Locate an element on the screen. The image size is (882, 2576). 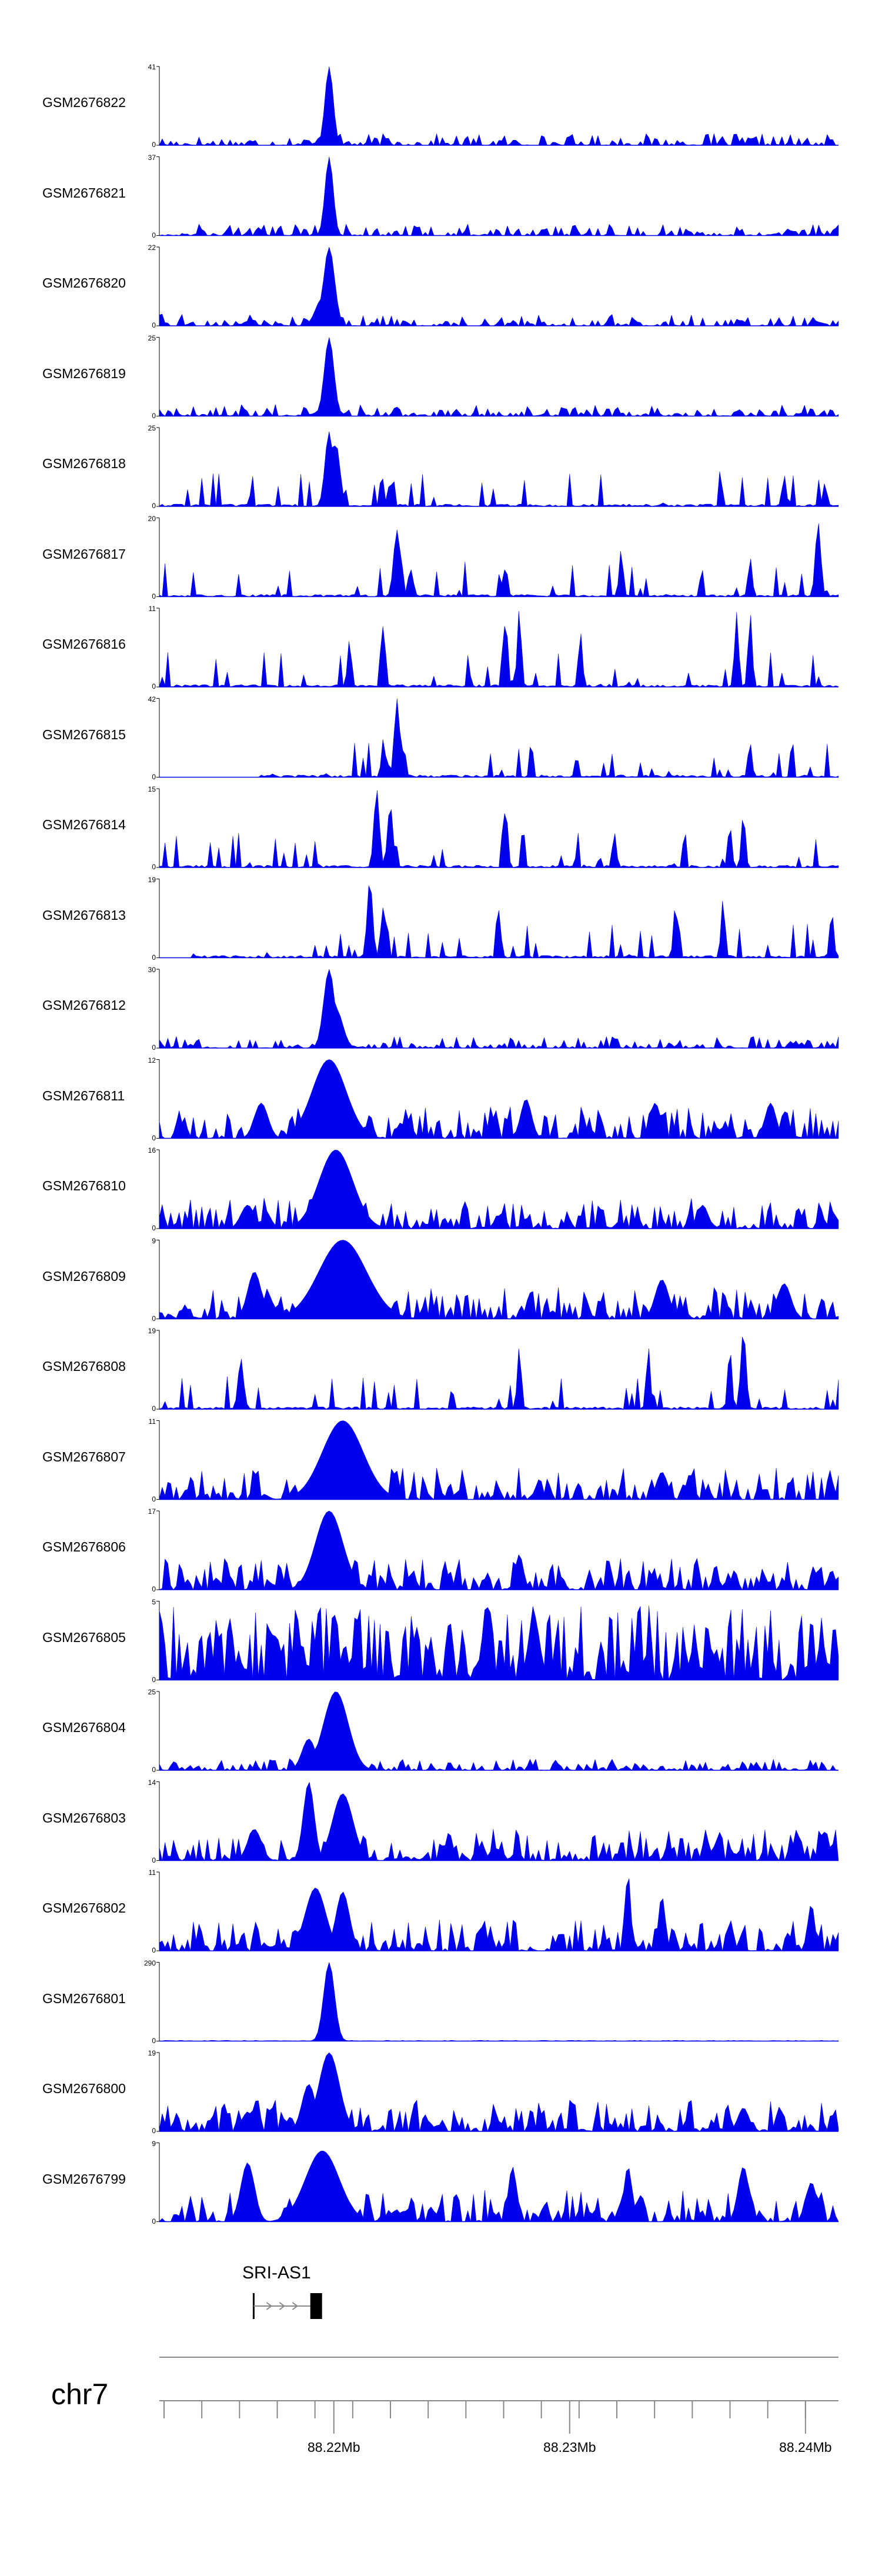
x-tick-label: 88.23Mb is located at coordinates (569, 2447).